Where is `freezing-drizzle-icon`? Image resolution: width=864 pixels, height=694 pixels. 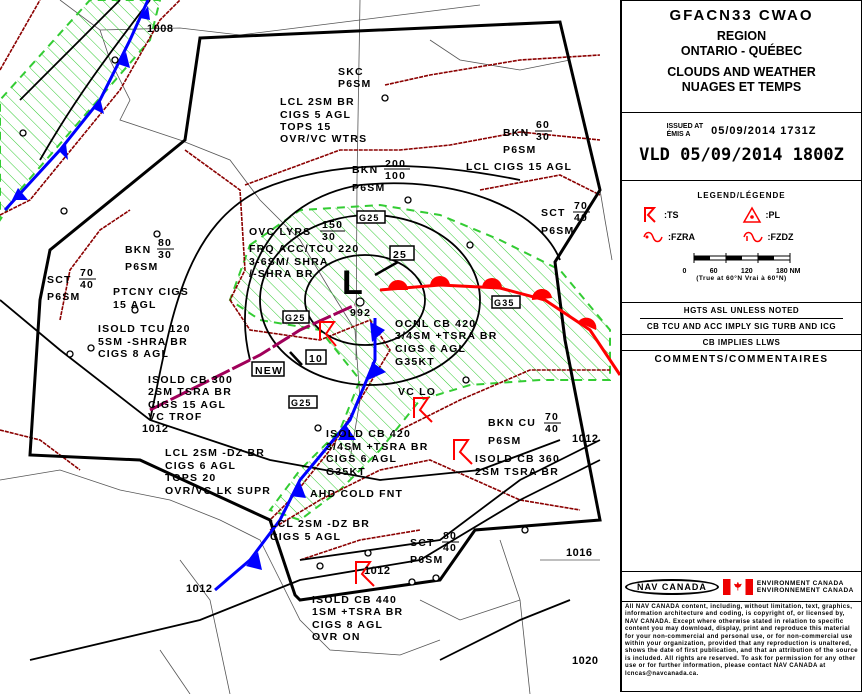 freezing-drizzle-icon is located at coordinates (752, 237).